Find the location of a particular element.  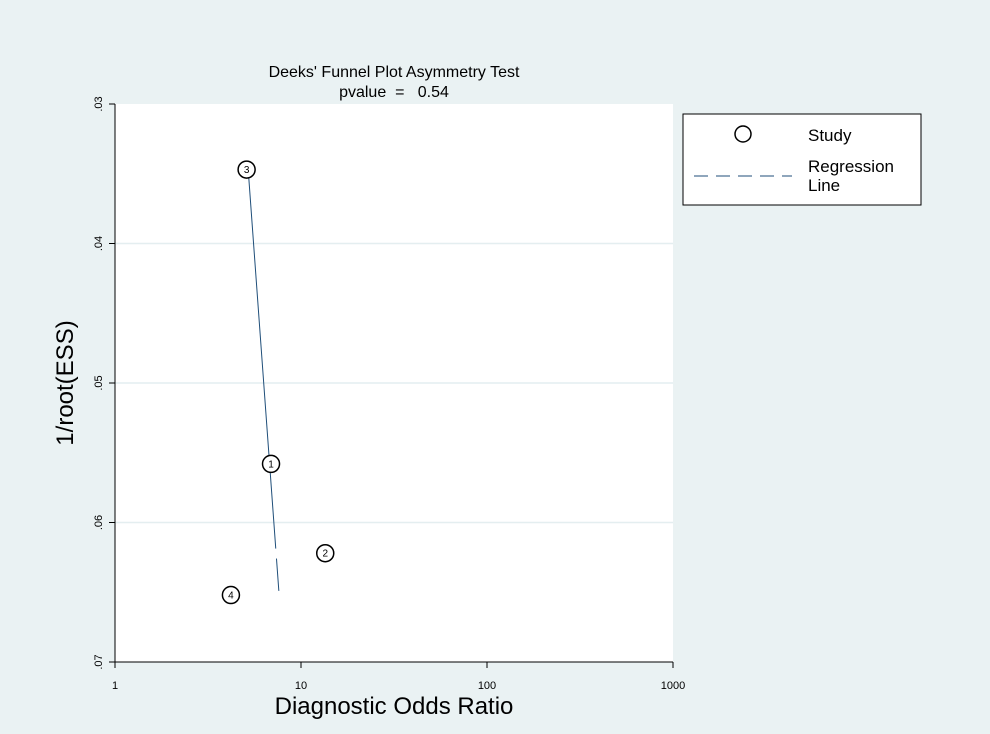

y-tick-label: .06 is located at coordinates (99, 522).